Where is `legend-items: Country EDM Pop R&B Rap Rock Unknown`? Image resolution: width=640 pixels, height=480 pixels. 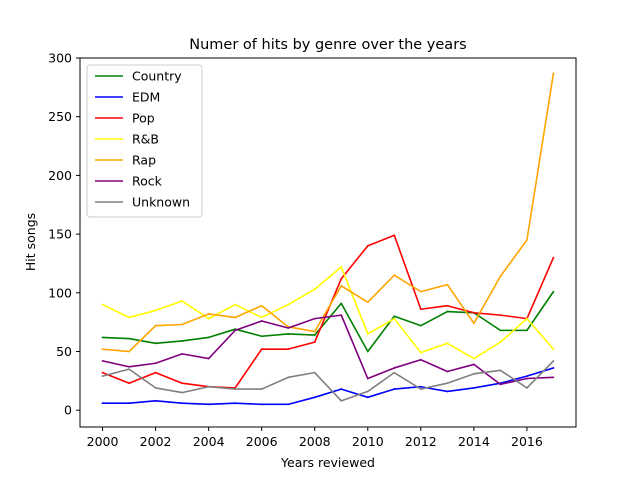
legend-items: Country EDM Pop R&B Rap Rock Unknown is located at coordinates (142, 139).